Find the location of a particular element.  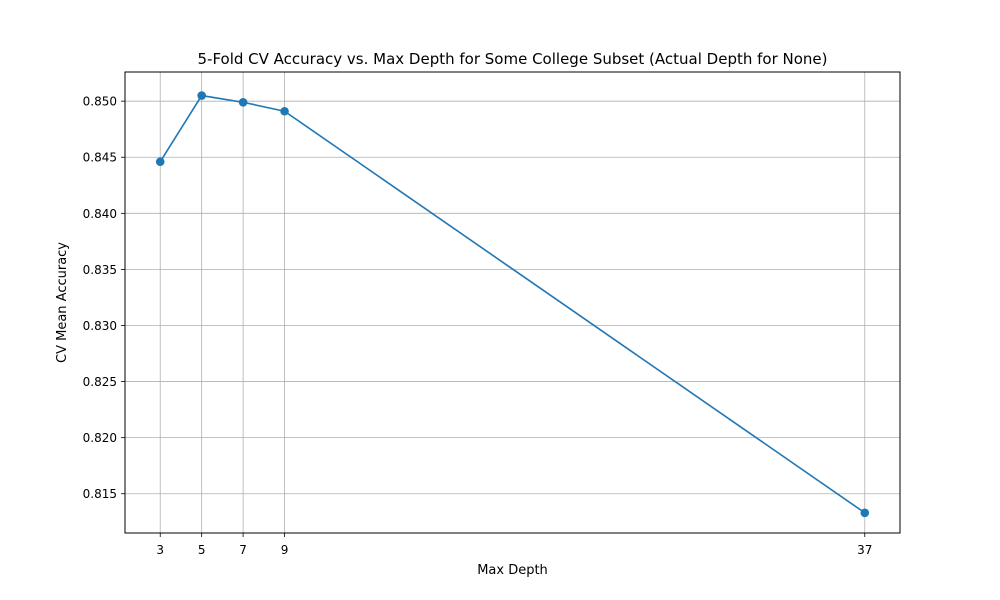

y-axis: 0.815 0.820 0.825 0.830 0.835 0.840 0.845 0.850 is located at coordinates (104, 298).